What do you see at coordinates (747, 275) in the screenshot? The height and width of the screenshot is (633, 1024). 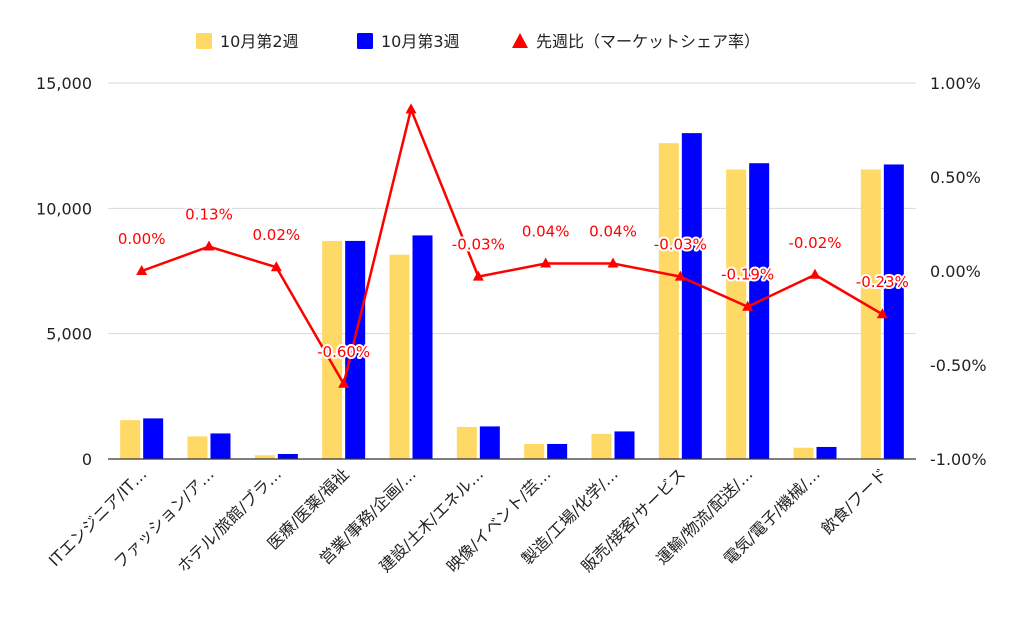 I see `share-data-label: -0.19%` at bounding box center [747, 275].